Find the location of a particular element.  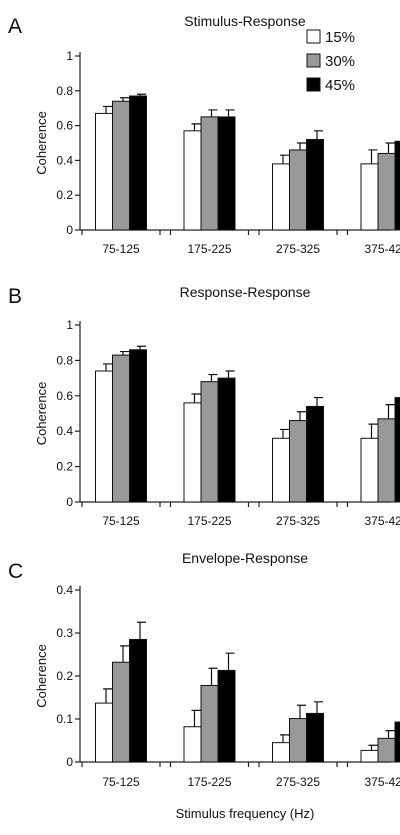

x-axis-label: Stimulus frequency (Hz) is located at coordinates (245, 813).